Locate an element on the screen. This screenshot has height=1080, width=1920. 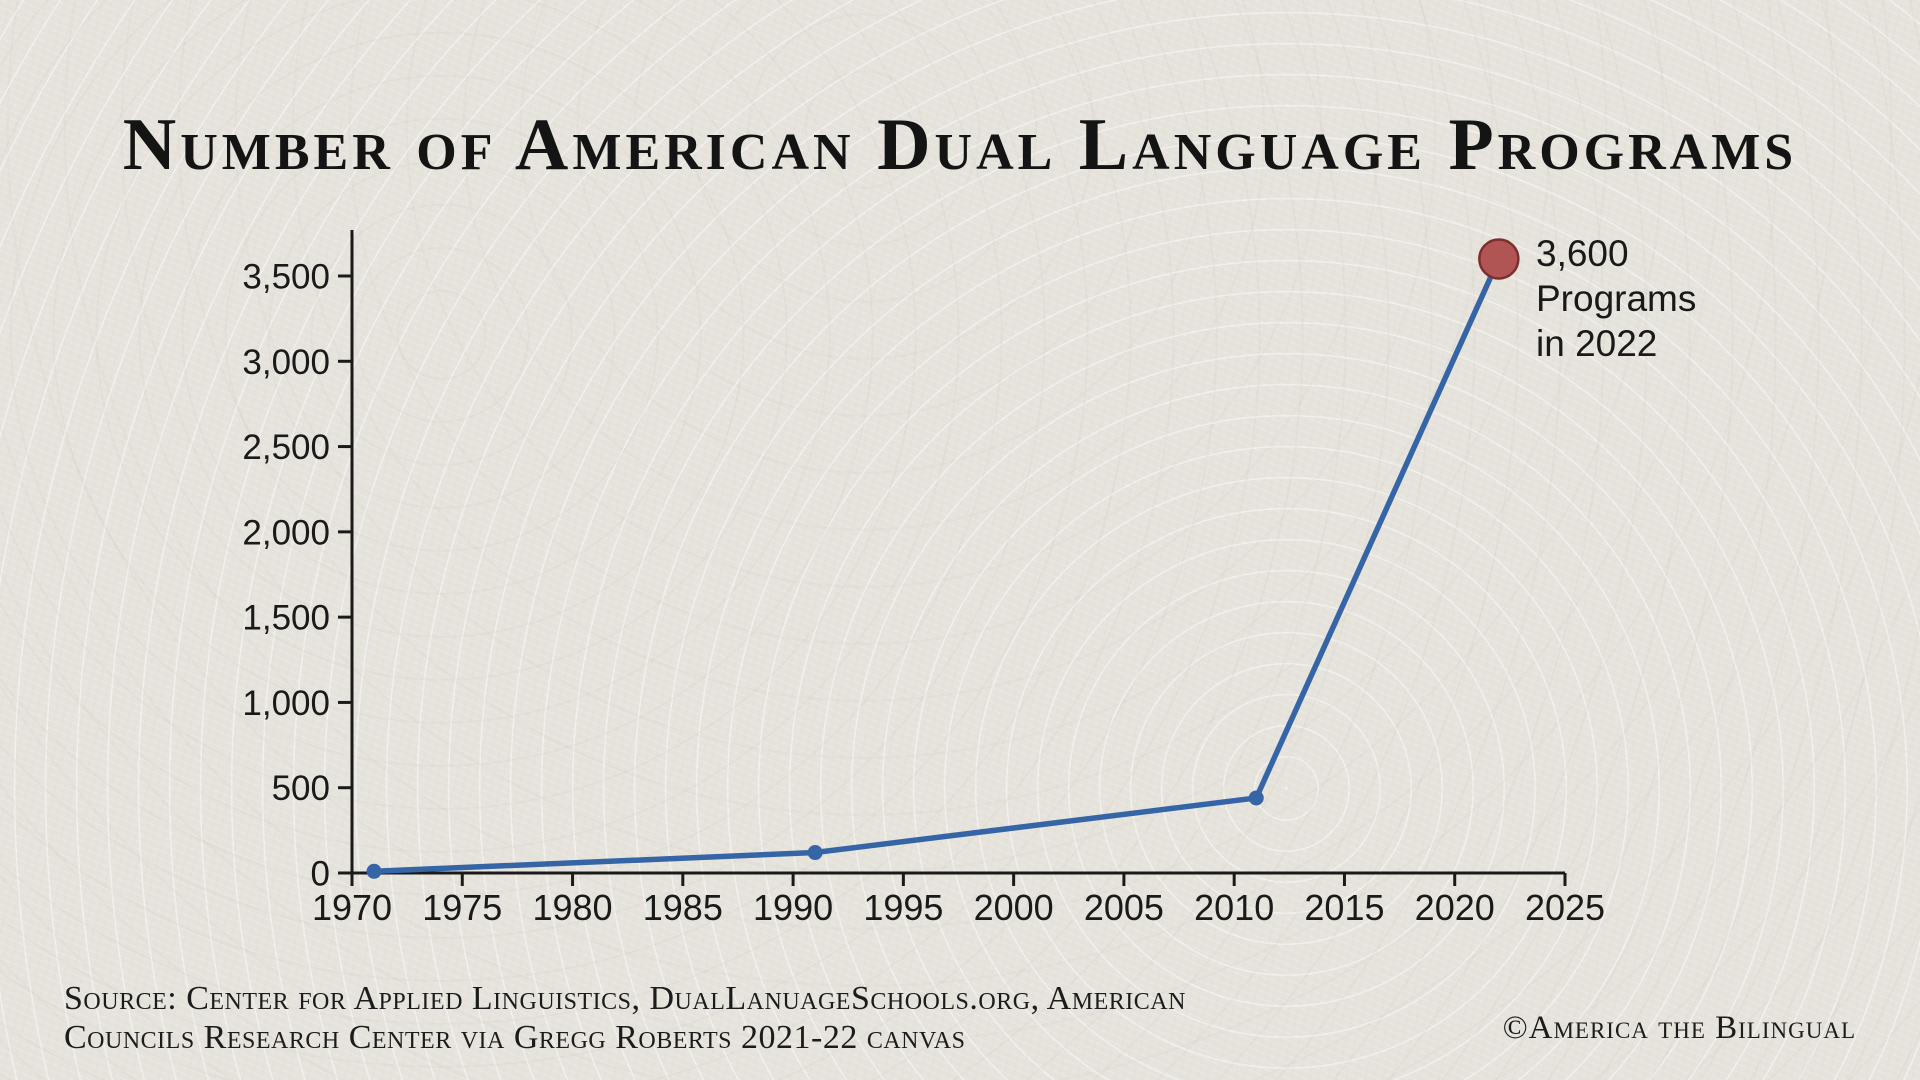
x-tick-label: 1985 is located at coordinates (683, 907).